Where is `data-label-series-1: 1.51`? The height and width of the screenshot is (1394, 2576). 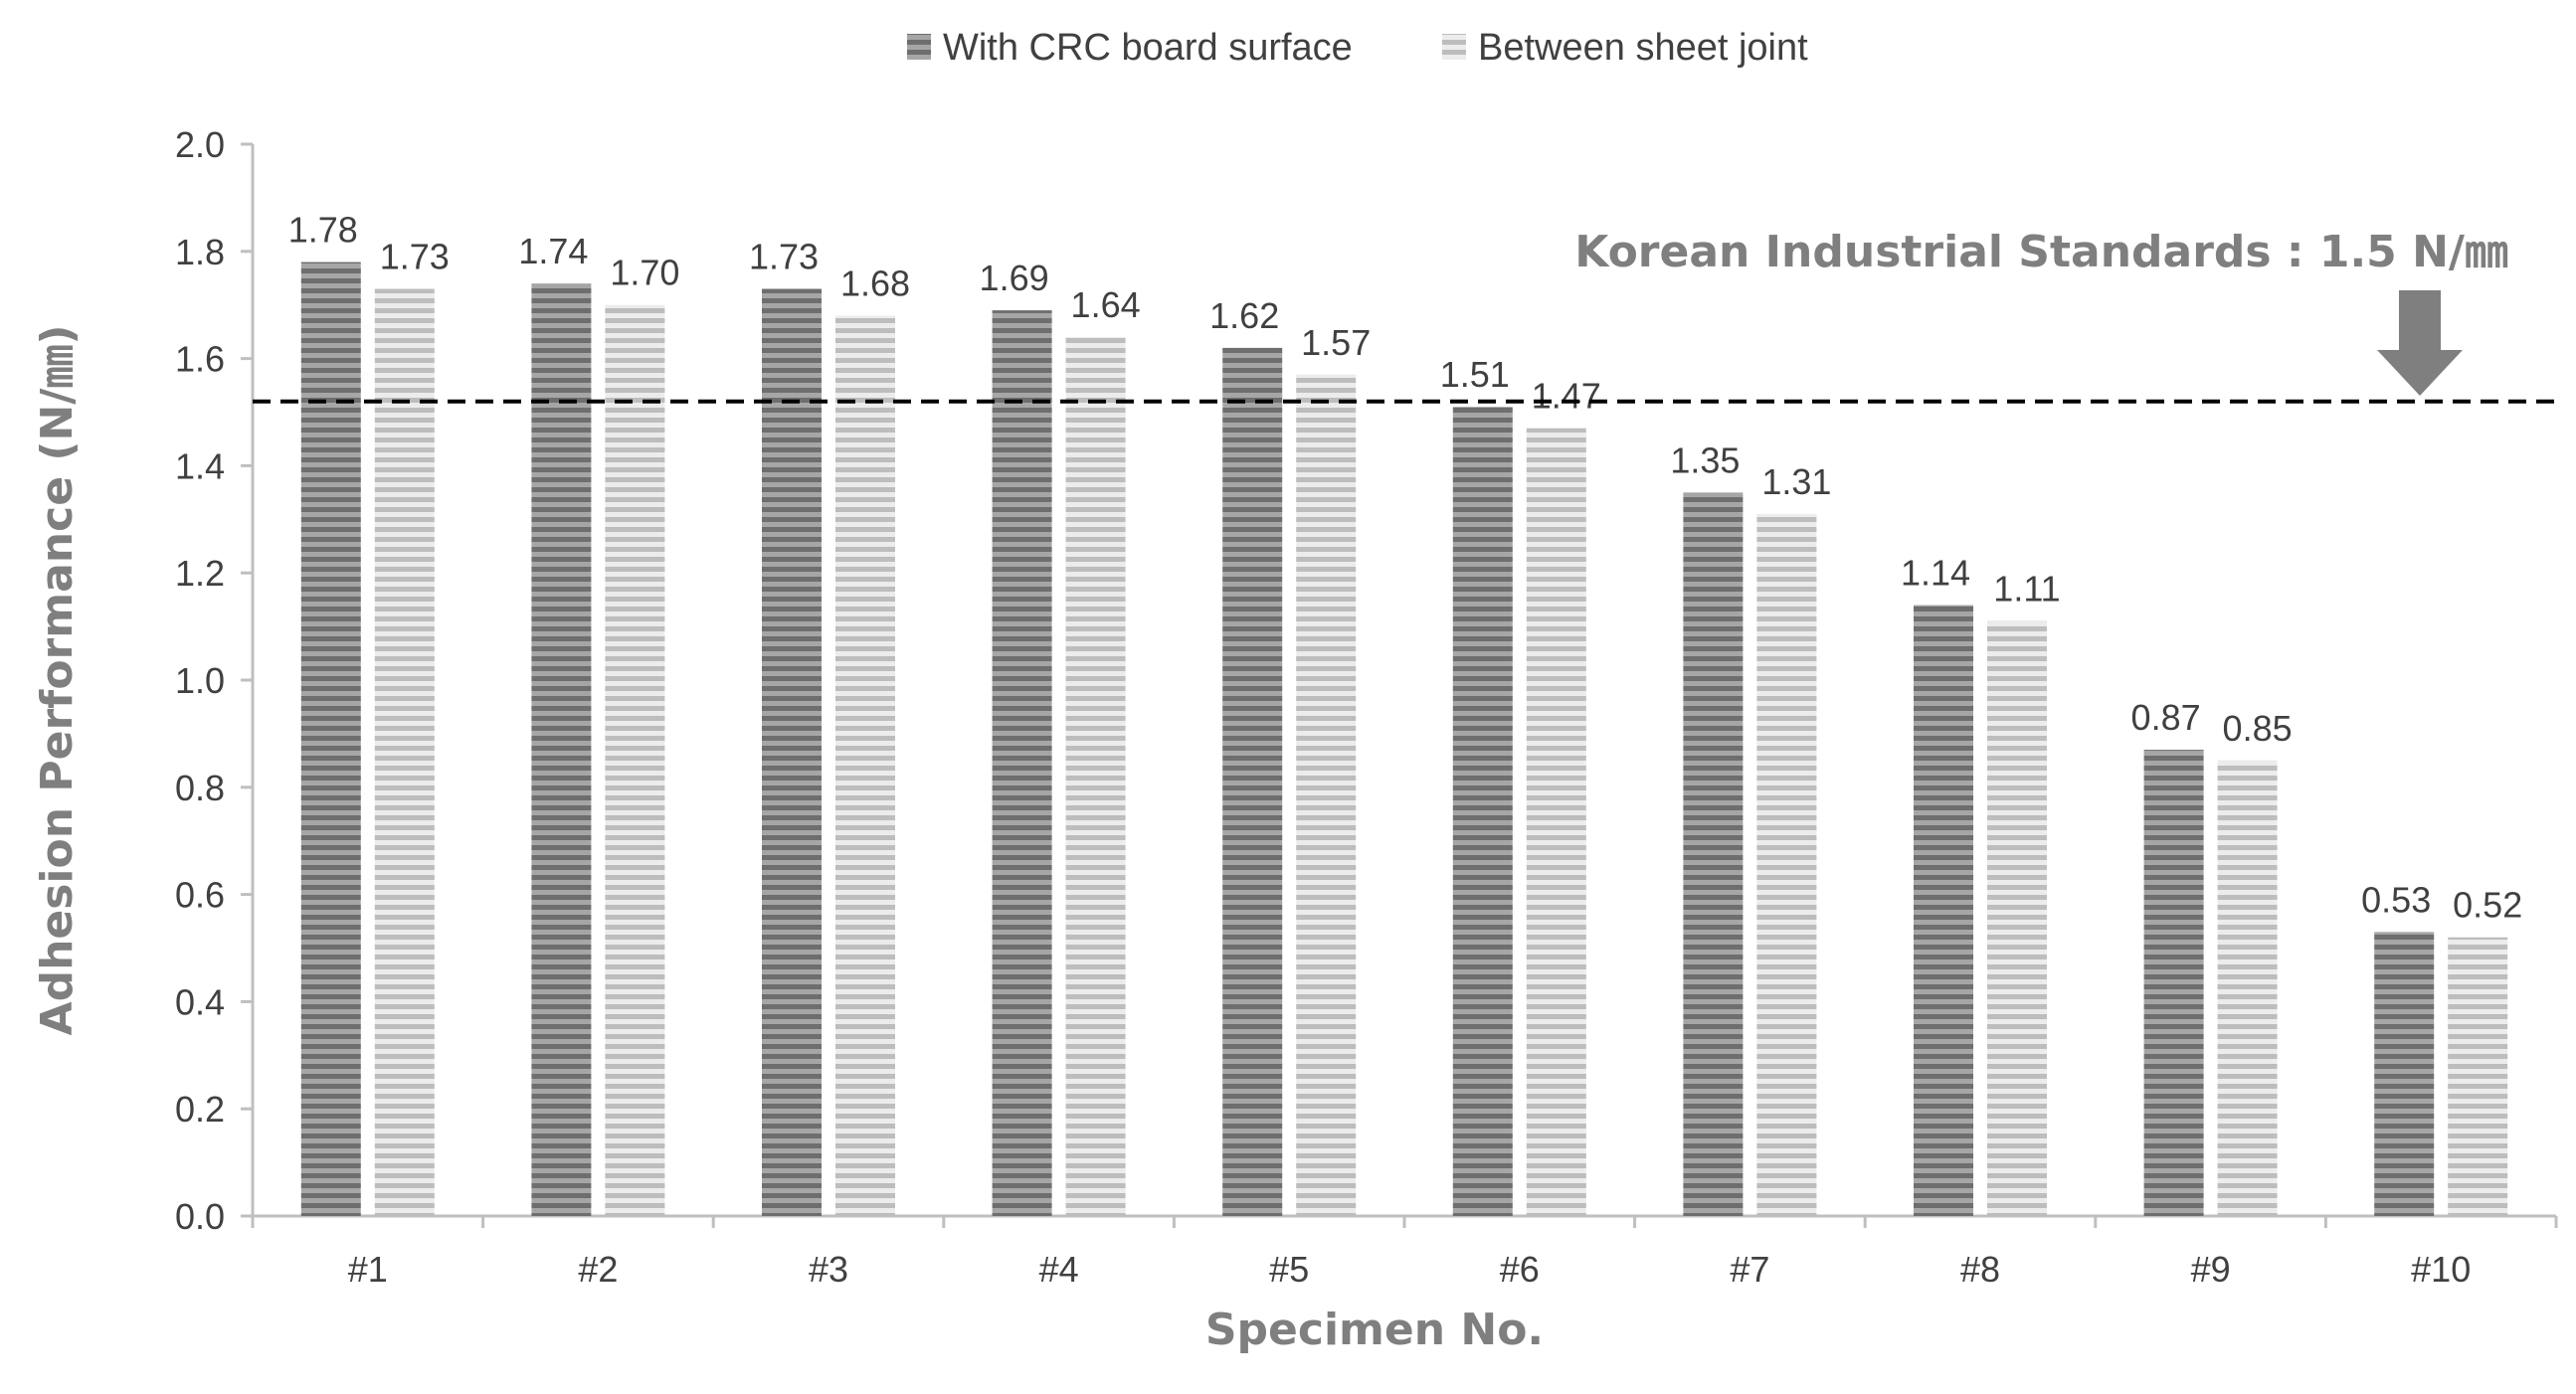
data-label-series-1: 1.51 is located at coordinates (1475, 375).